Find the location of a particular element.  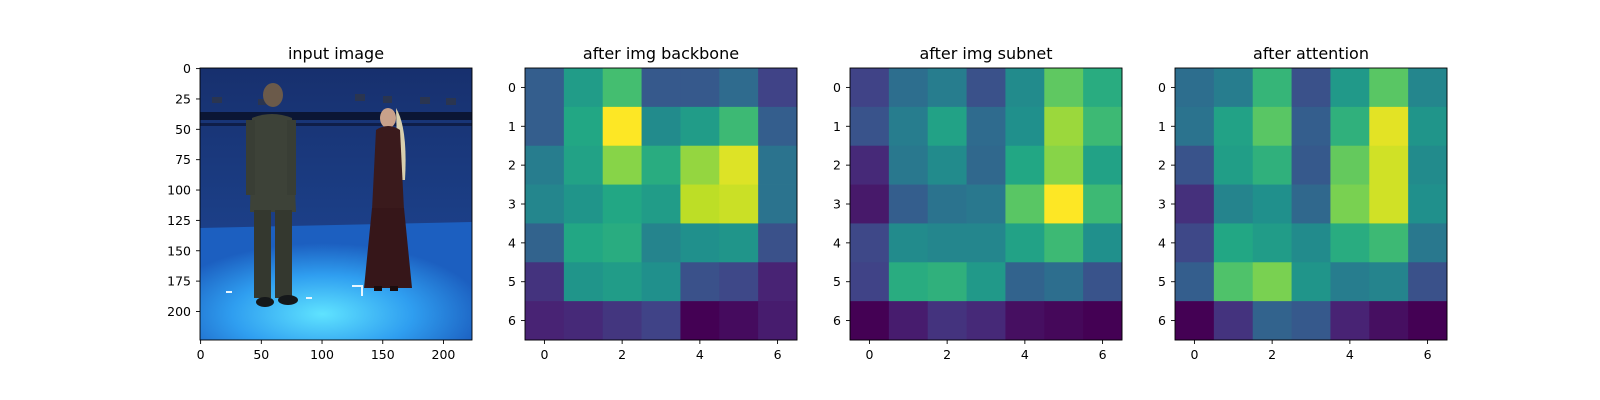

axes-frame is located at coordinates (336, 204).